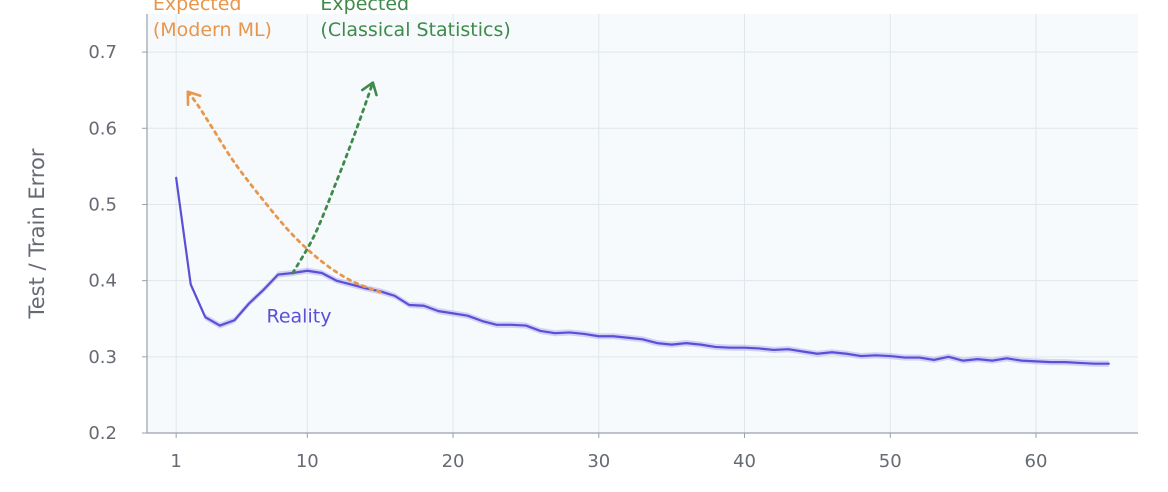 The height and width of the screenshot is (492, 1168). Describe the element at coordinates (598, 461) in the screenshot. I see `x-tick-label: 30` at that location.